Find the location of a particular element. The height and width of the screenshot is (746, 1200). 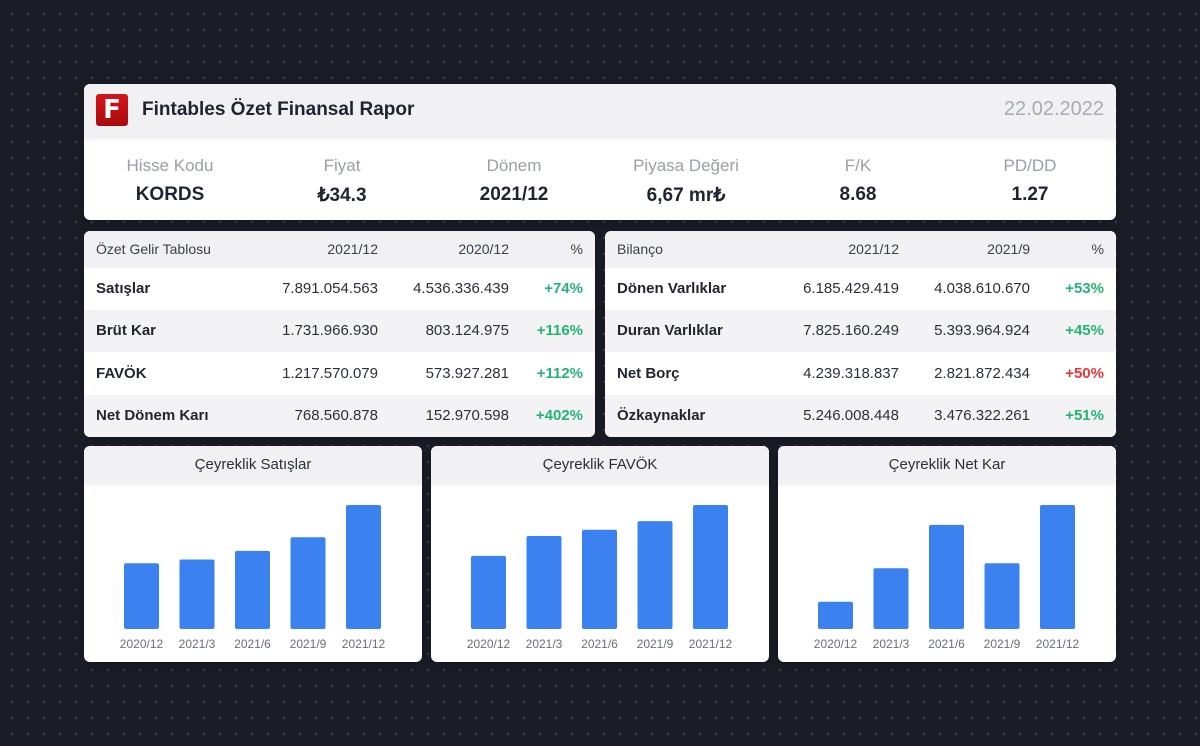

stat-label: Piyasa Değeri is located at coordinates (686, 165).